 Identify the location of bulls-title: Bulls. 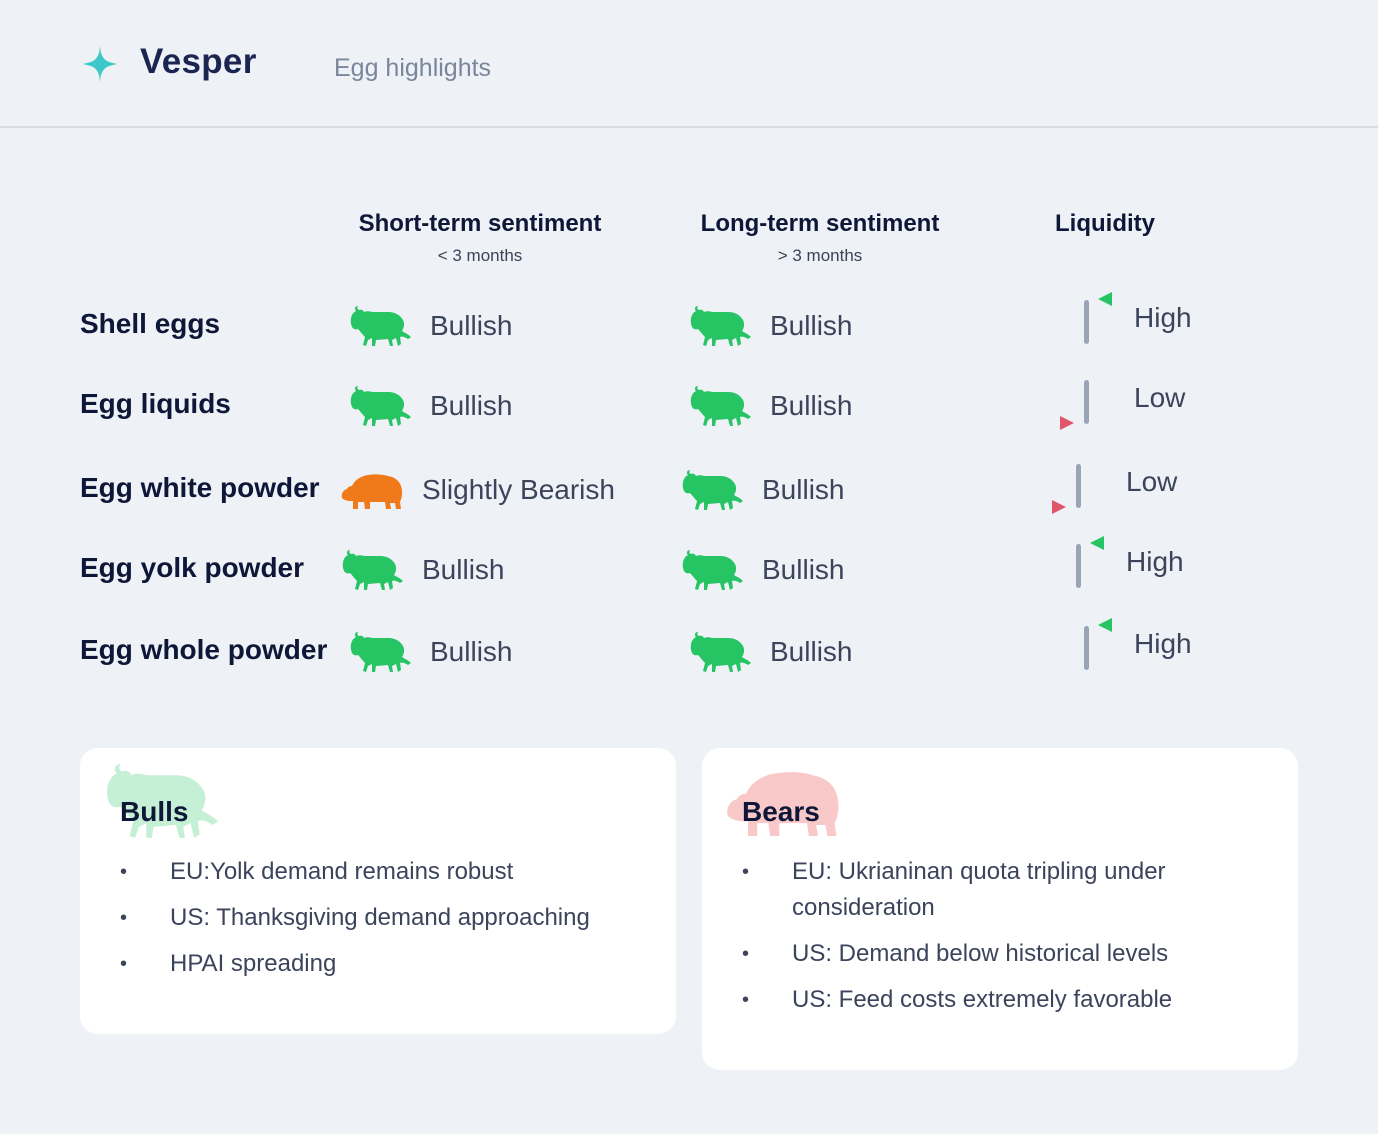
(154, 811).